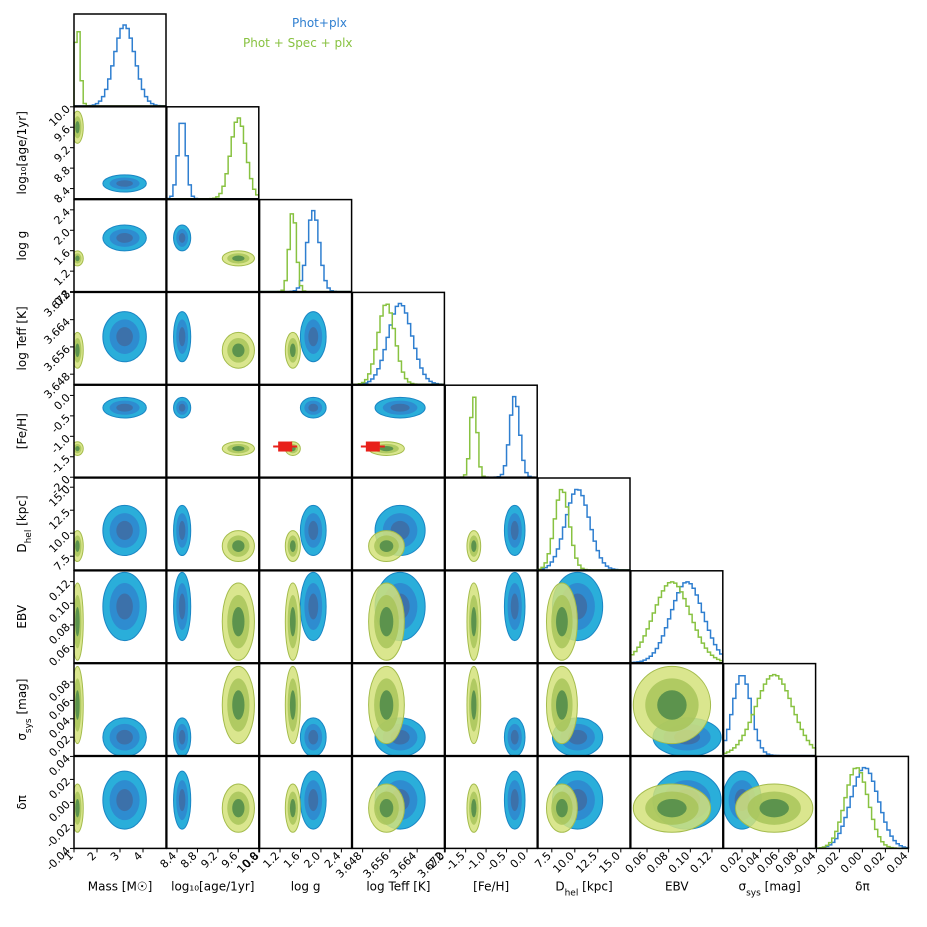 This screenshot has width=927, height=927. What do you see at coordinates (319, 23) in the screenshot?
I see `legend-entry-phot-plx: Phot+plx` at bounding box center [319, 23].